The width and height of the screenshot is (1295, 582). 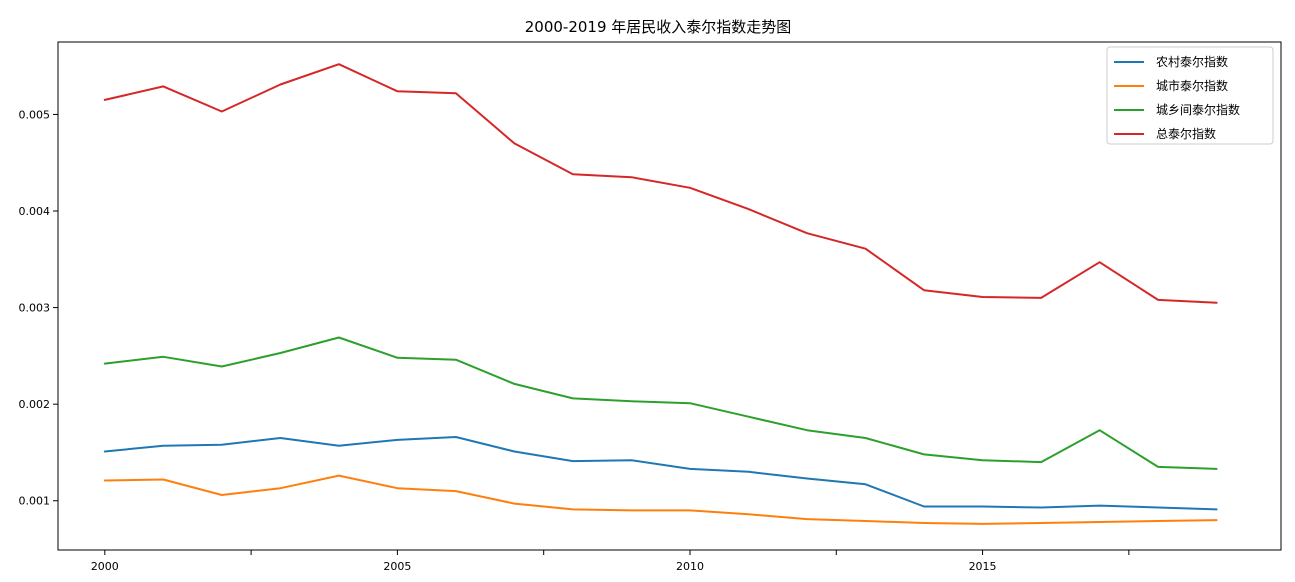 What do you see at coordinates (1190, 95) in the screenshot?
I see `legend-box` at bounding box center [1190, 95].